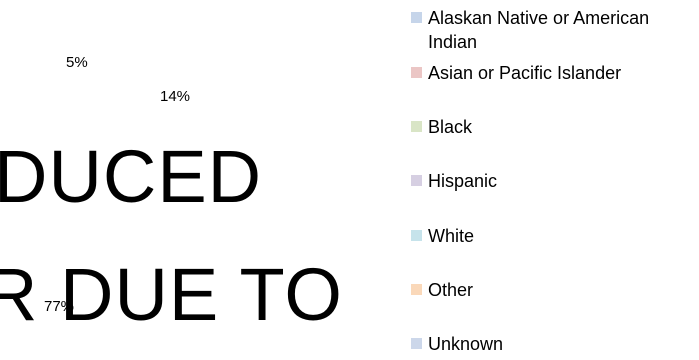 The height and width of the screenshot is (360, 699). Describe the element at coordinates (451, 236) in the screenshot. I see `legend-label: White` at that location.